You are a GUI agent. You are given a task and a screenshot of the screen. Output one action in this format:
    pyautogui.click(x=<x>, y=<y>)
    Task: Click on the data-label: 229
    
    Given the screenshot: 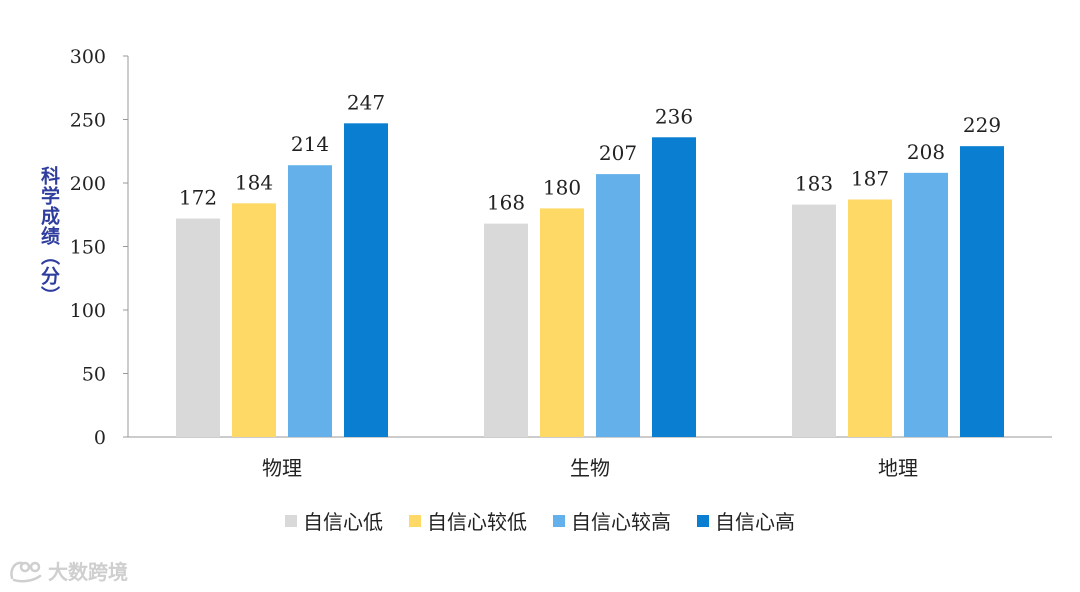 What is the action you would take?
    pyautogui.click(x=982, y=125)
    